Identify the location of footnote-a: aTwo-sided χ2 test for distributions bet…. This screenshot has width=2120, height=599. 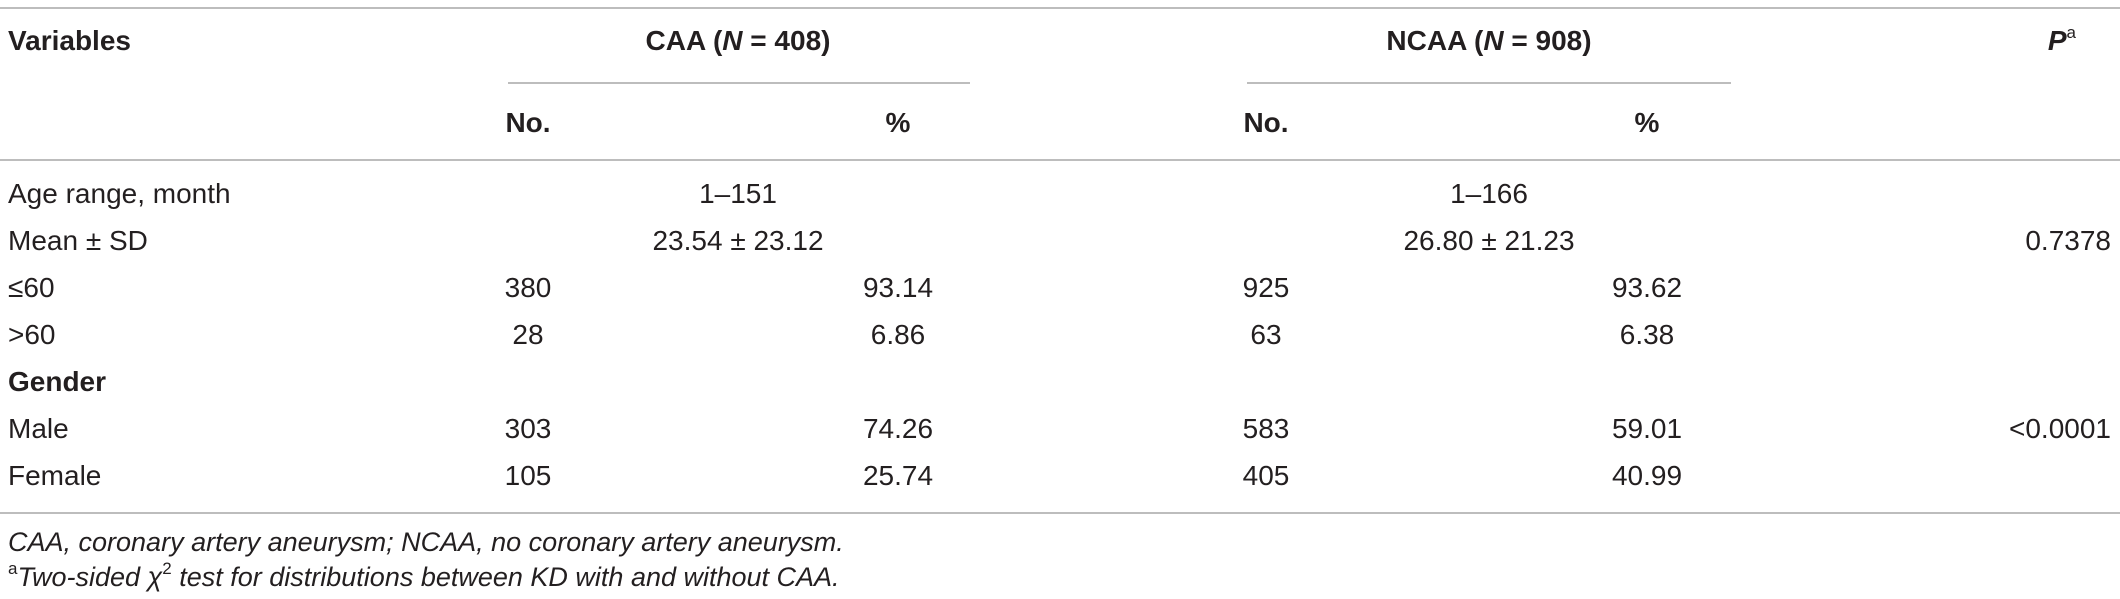
(424, 575).